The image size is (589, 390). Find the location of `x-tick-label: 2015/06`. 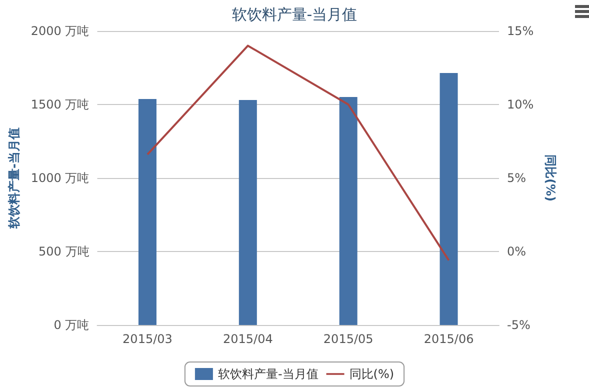

x-tick-label: 2015/06 is located at coordinates (449, 339).